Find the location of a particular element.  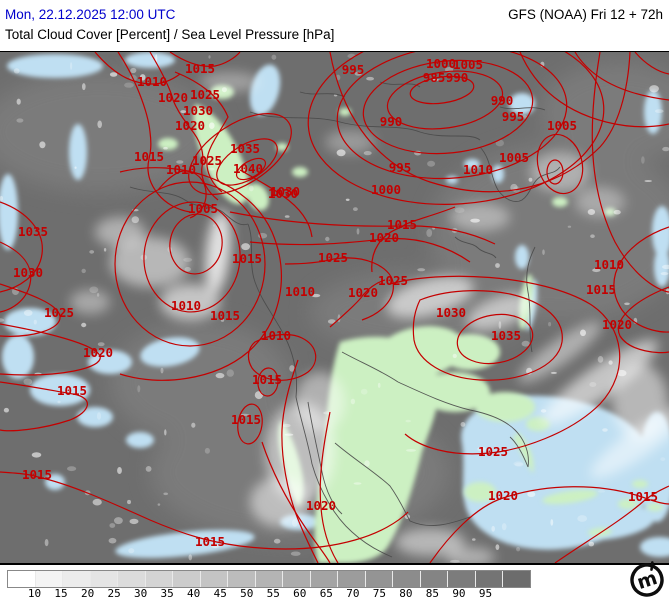

site-logo: m is located at coordinates (647, 580).